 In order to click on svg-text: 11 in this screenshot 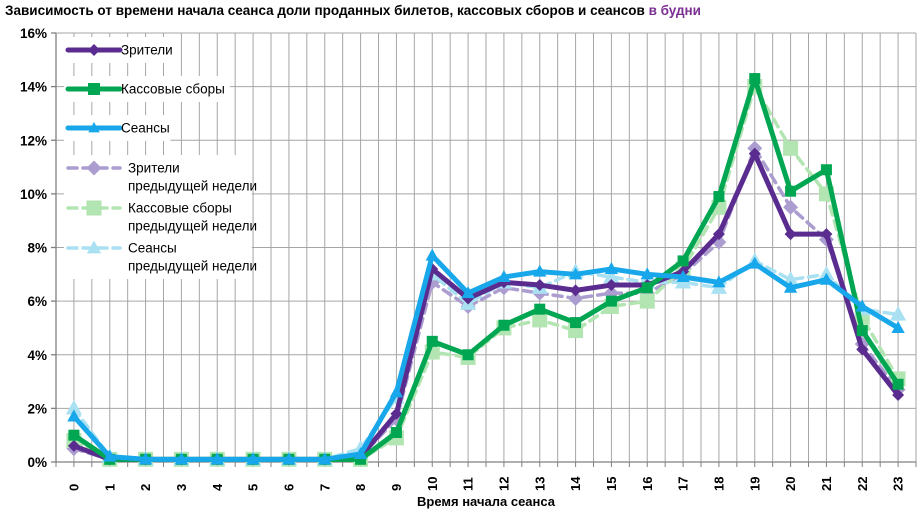, I will do `click(468, 484)`.